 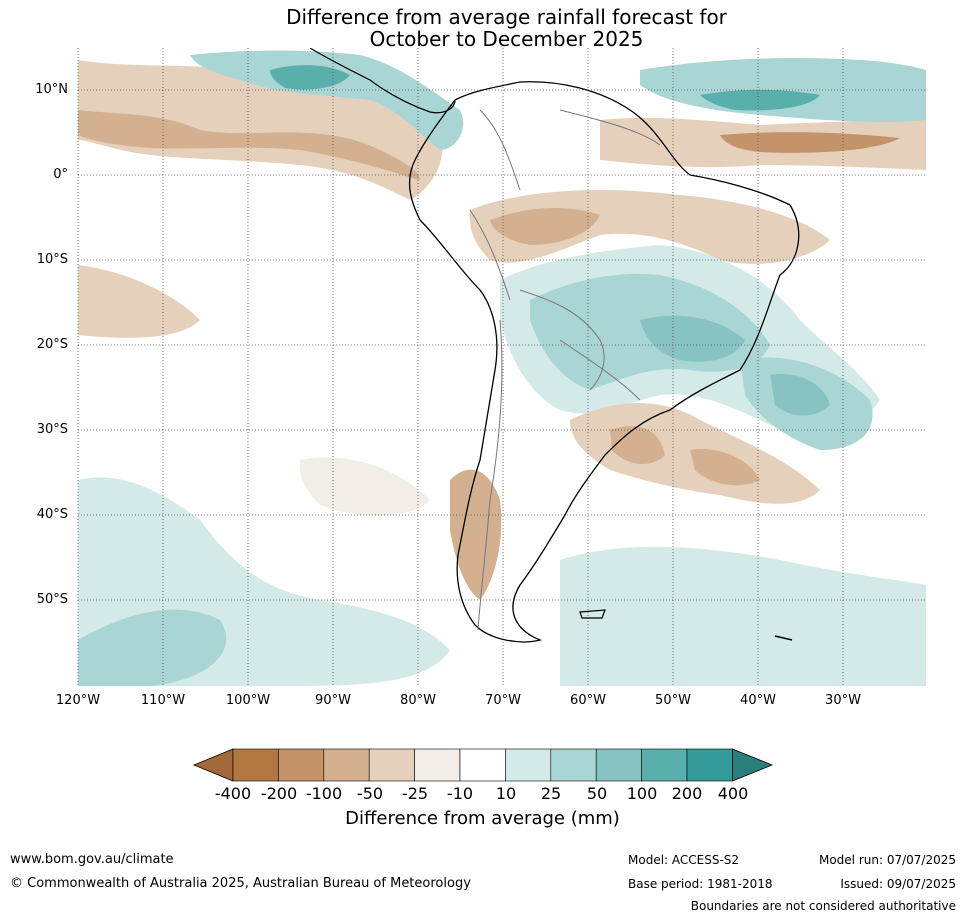 I want to click on falkland-islands, so click(x=592, y=614).